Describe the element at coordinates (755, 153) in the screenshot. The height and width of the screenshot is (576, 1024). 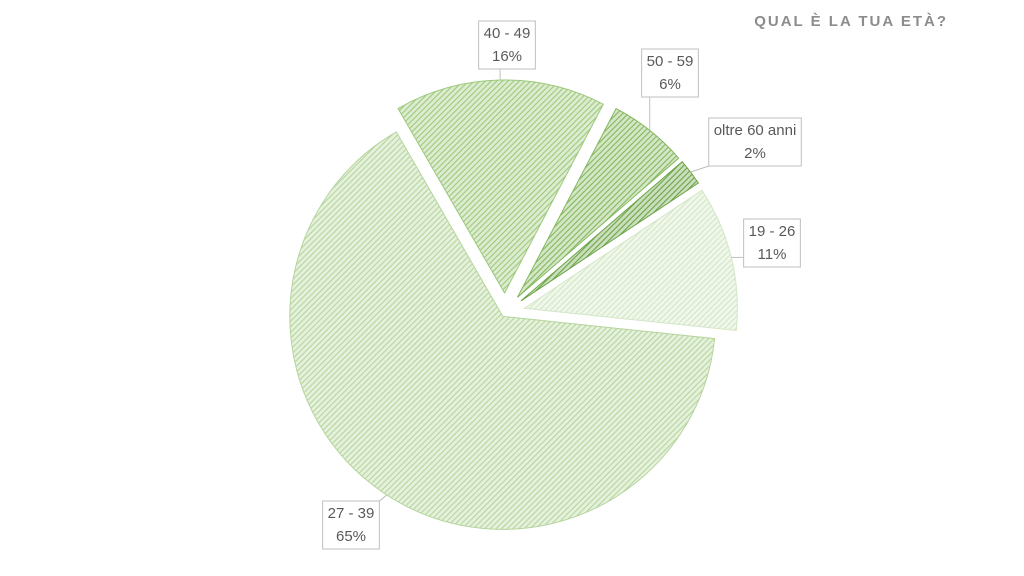
I see `value-label: 2%` at that location.